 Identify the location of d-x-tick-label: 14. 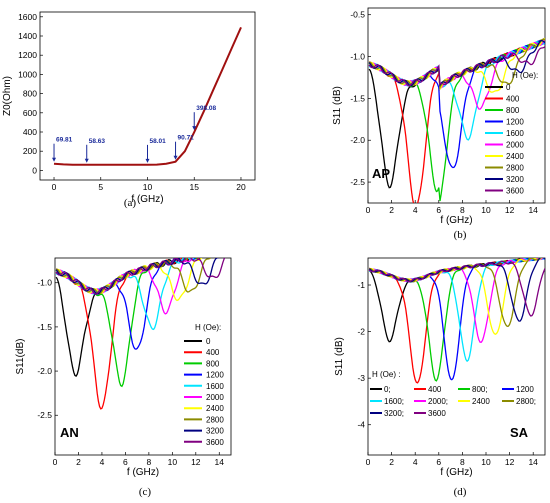
(533, 462).